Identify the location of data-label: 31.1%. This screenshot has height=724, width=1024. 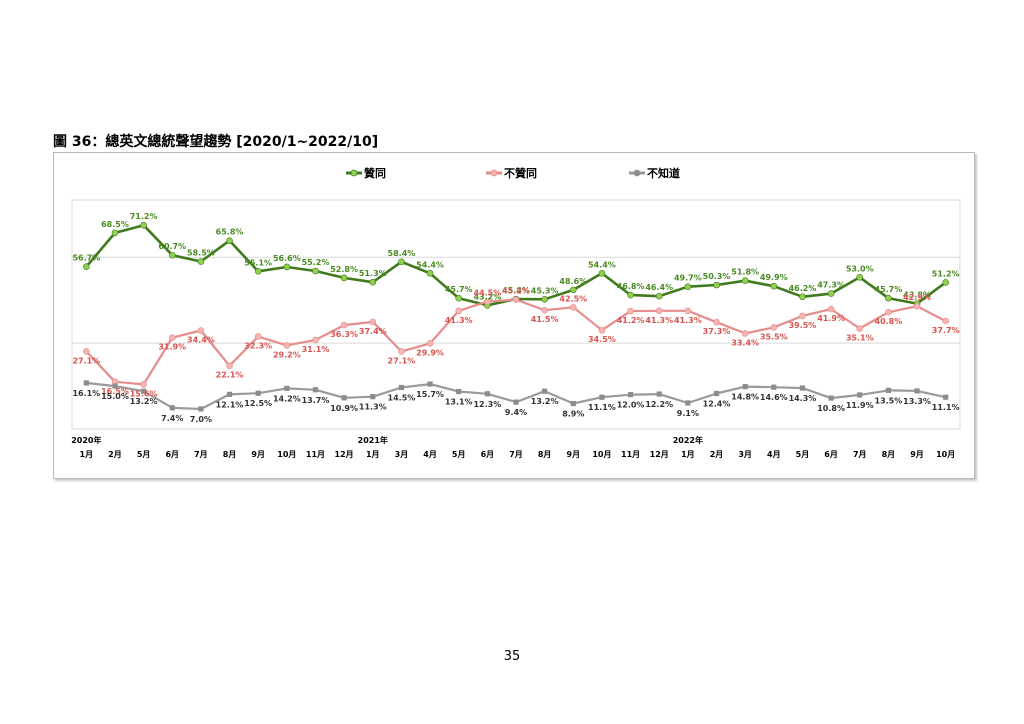
(316, 349).